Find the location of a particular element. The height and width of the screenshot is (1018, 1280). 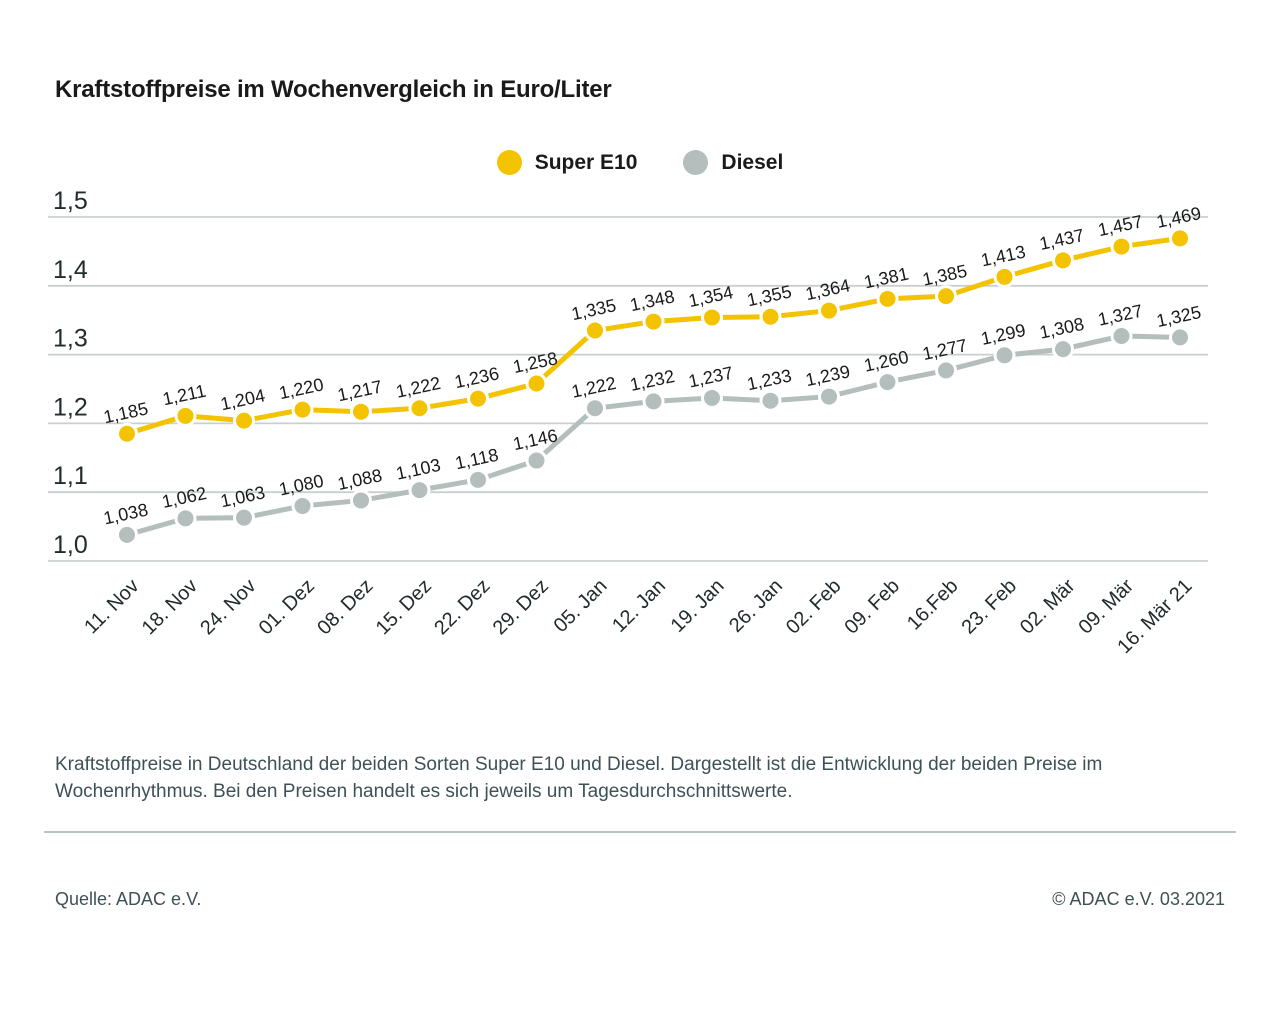

x-axis-tick-label: 12. Jan is located at coordinates (639, 606).